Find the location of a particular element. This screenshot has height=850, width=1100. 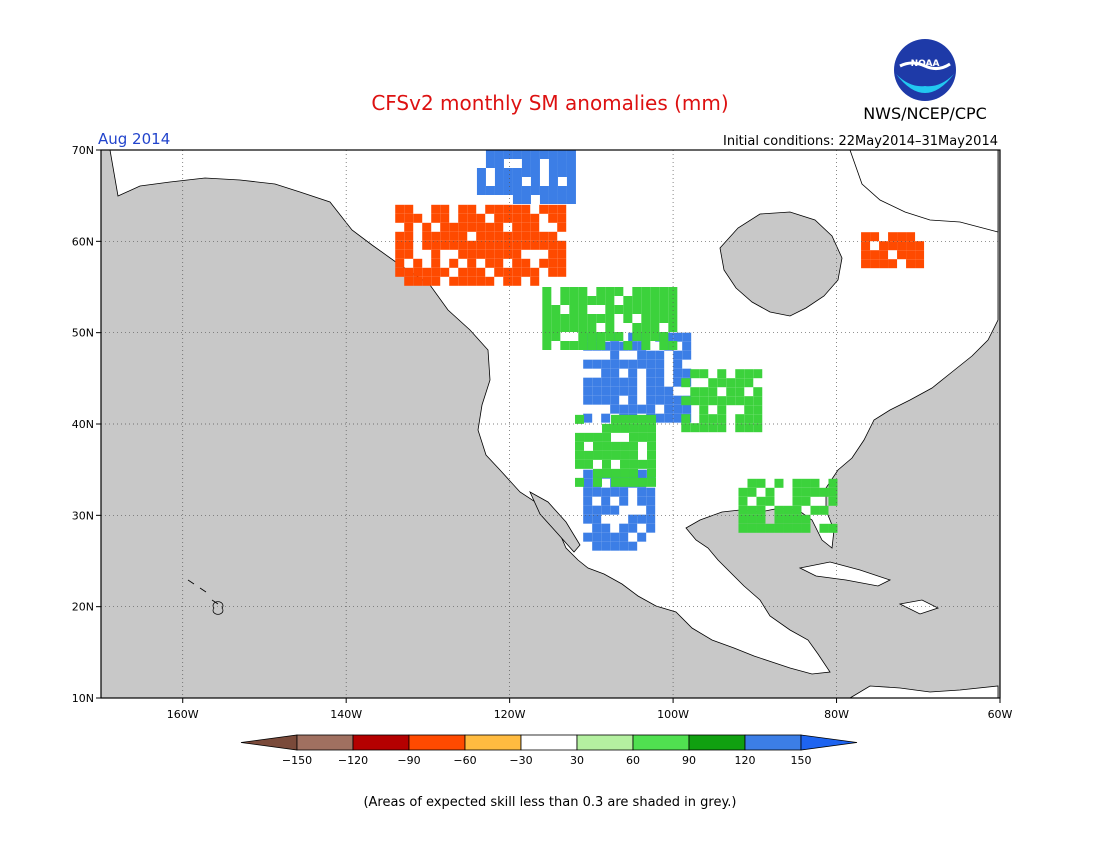

chart-title: CFSv2 monthly SM anomalies (mm) is located at coordinates (549, 103).